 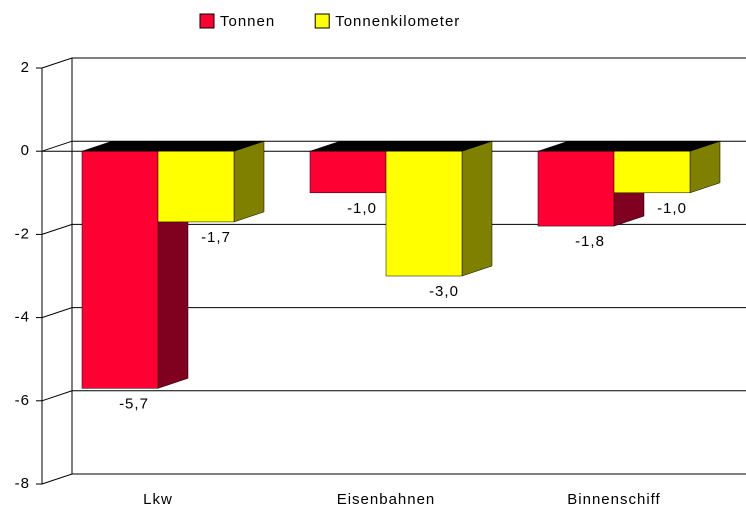 I want to click on y-tick-label: -8, so click(x=22, y=483).